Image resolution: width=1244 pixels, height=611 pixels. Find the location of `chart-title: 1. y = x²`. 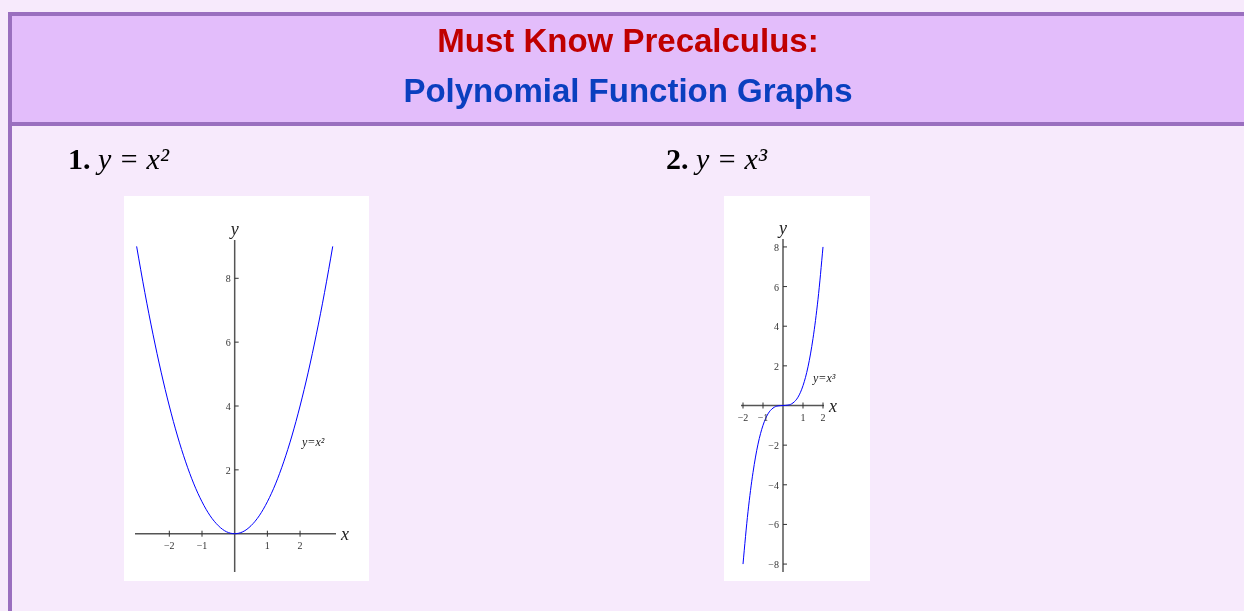

chart-title: 1. y = x² is located at coordinates (118, 158).